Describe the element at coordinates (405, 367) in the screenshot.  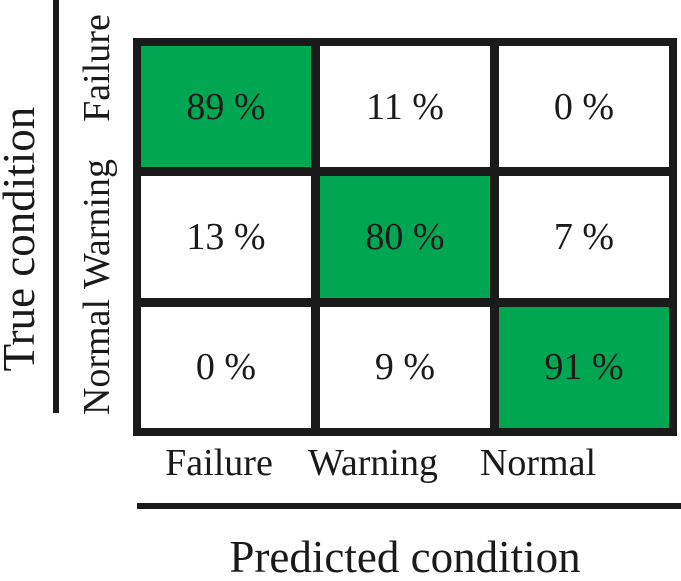
I see `matrix-cell-true-normal-pred-warning: 9 %` at that location.